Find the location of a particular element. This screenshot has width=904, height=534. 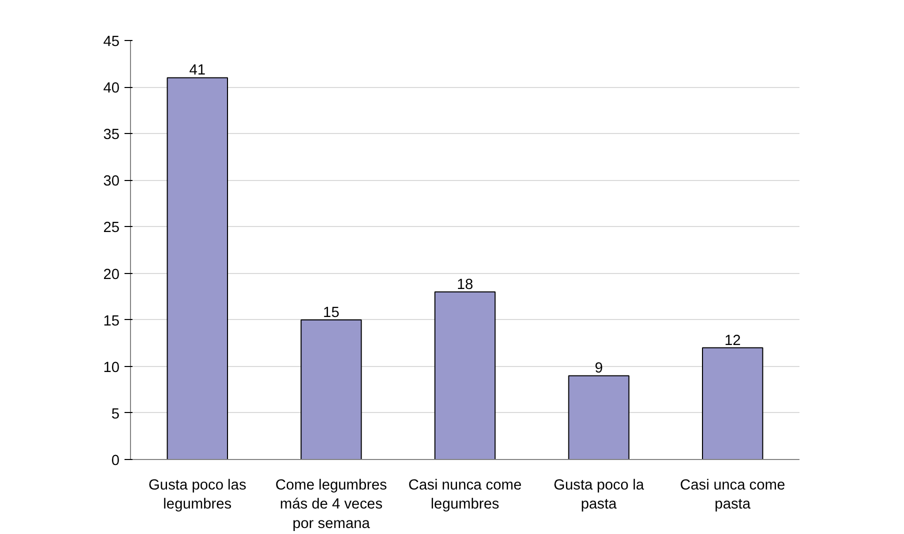

x-tick-label: Casi nunca come legumbres is located at coordinates (465, 495).